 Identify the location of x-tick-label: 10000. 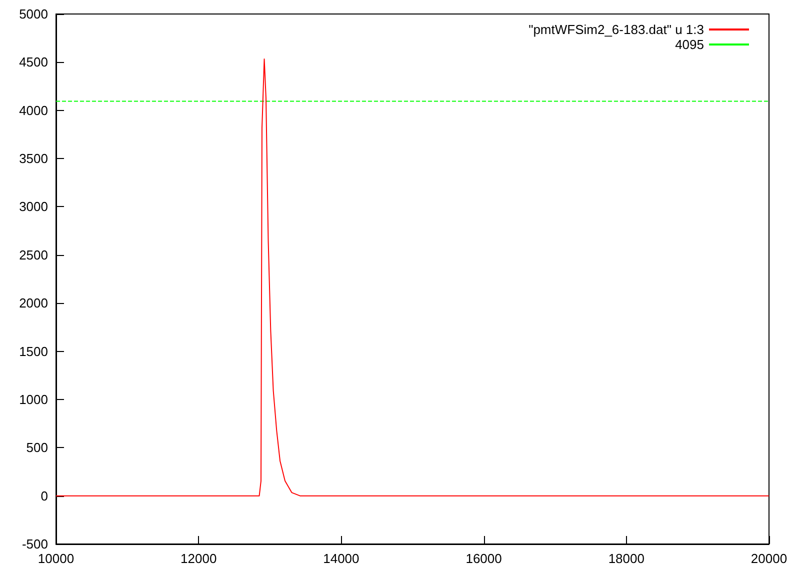
(56, 558).